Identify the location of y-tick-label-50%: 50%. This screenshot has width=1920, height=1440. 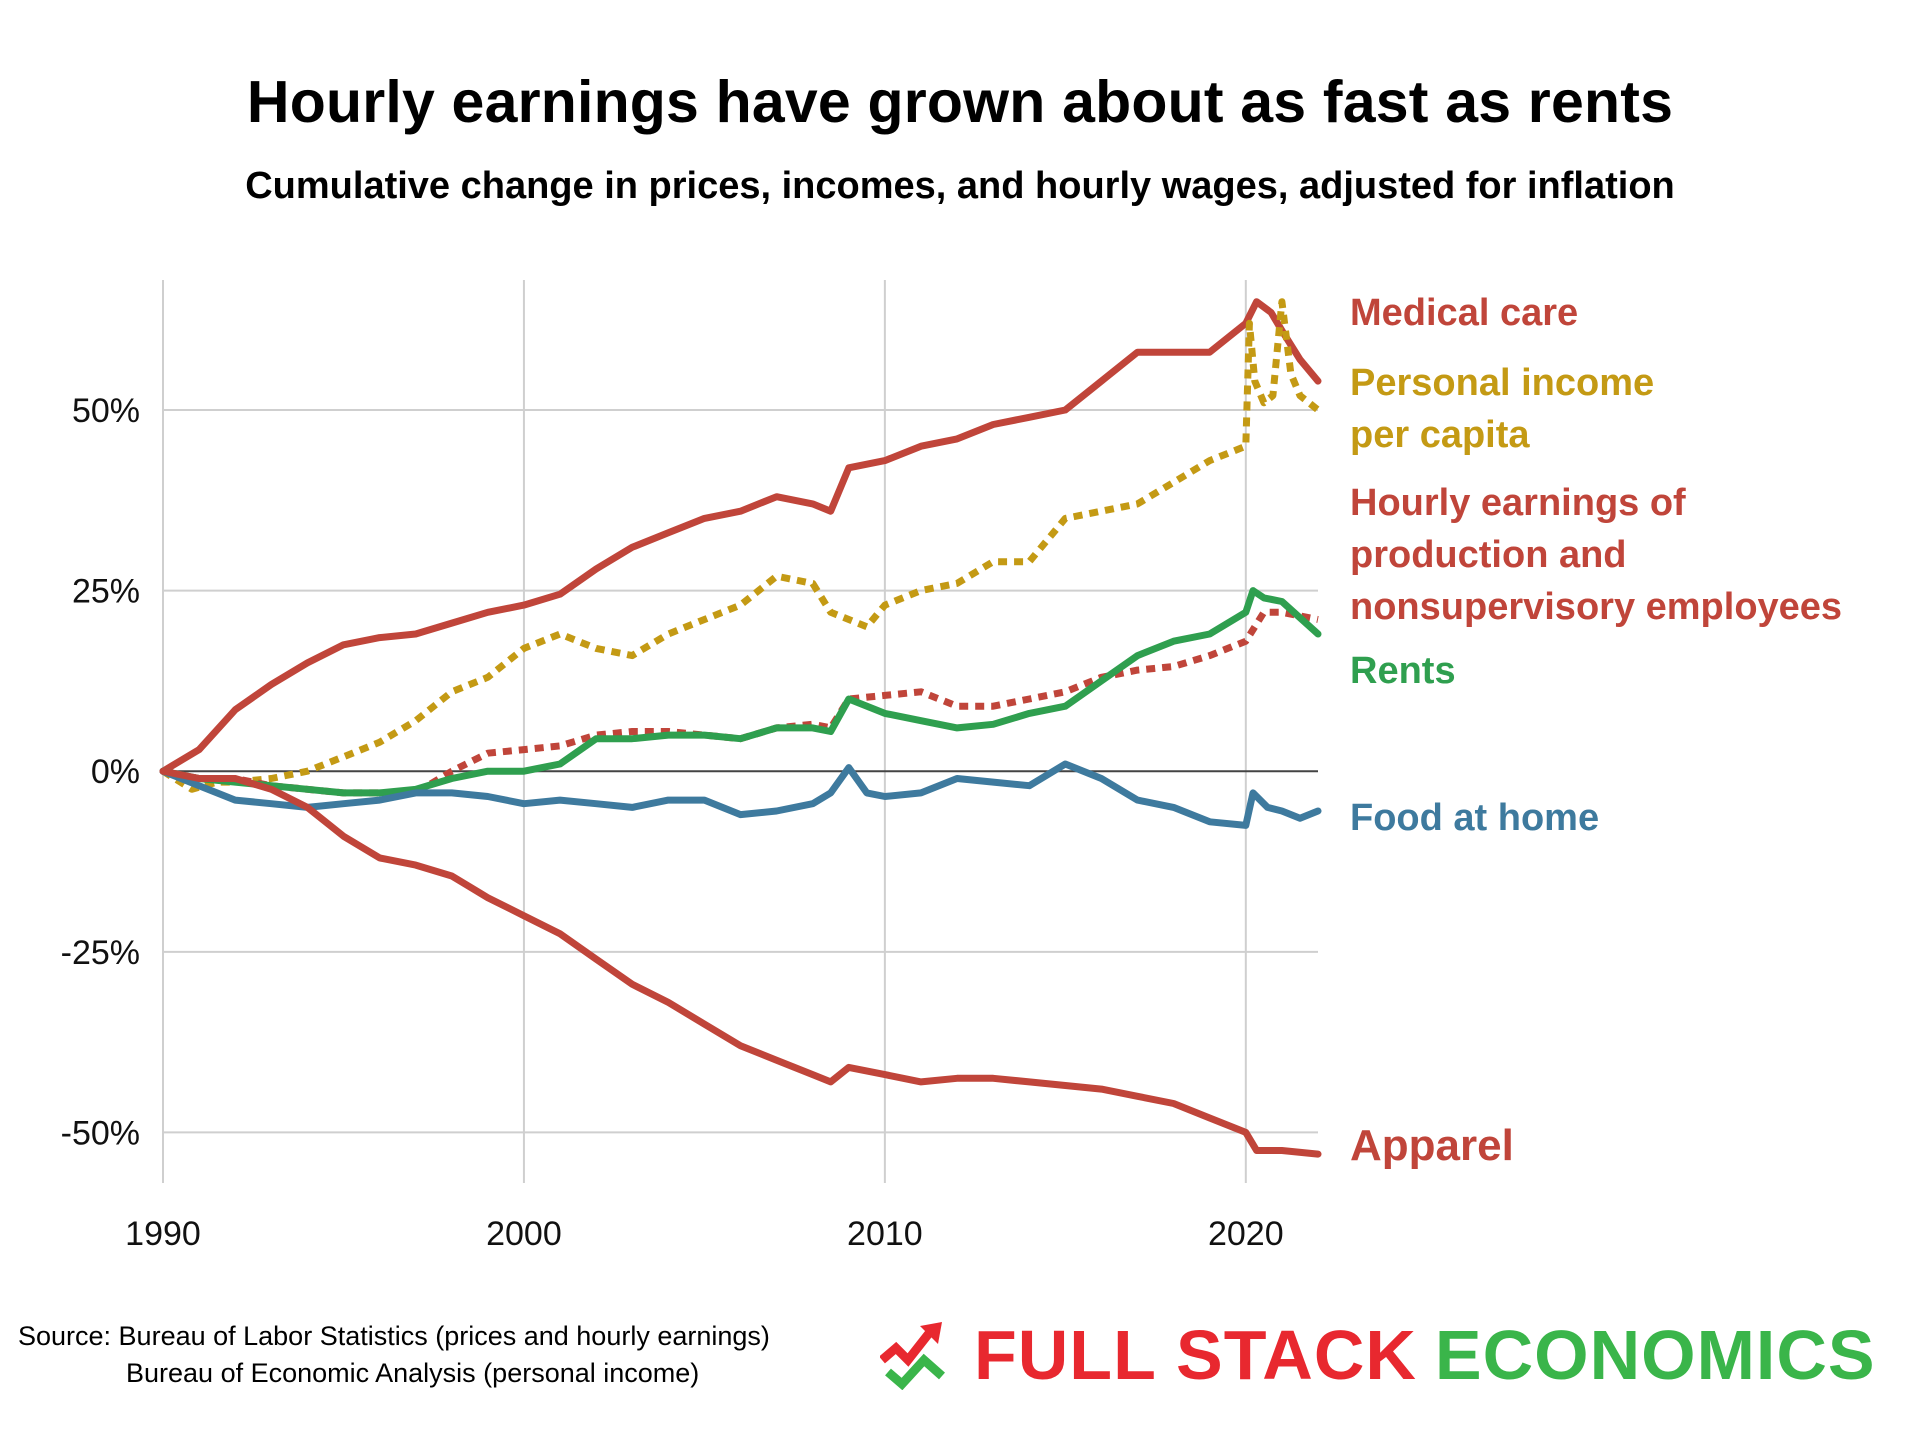
(106, 411).